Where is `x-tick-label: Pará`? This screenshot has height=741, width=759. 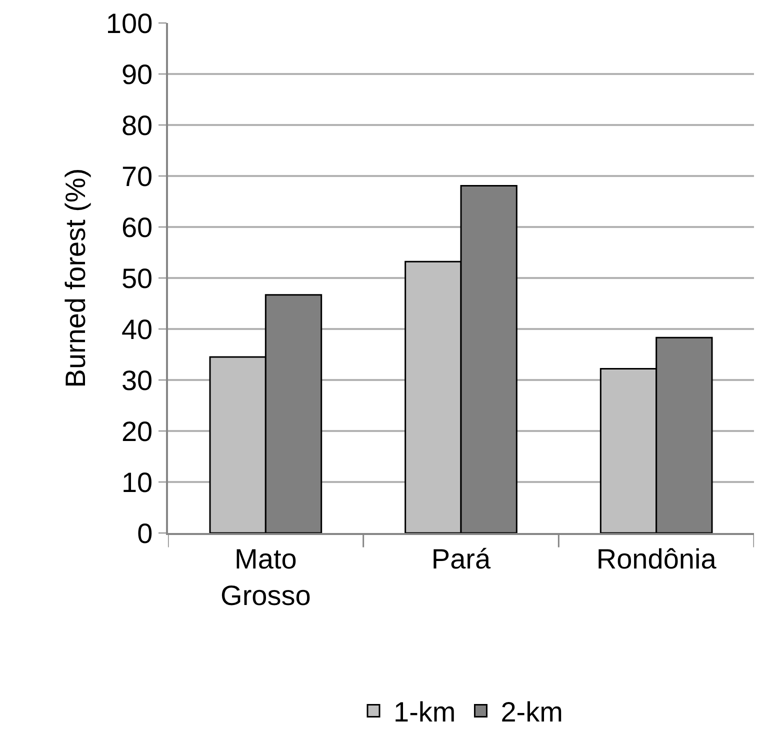 x-tick-label: Pará is located at coordinates (461, 558).